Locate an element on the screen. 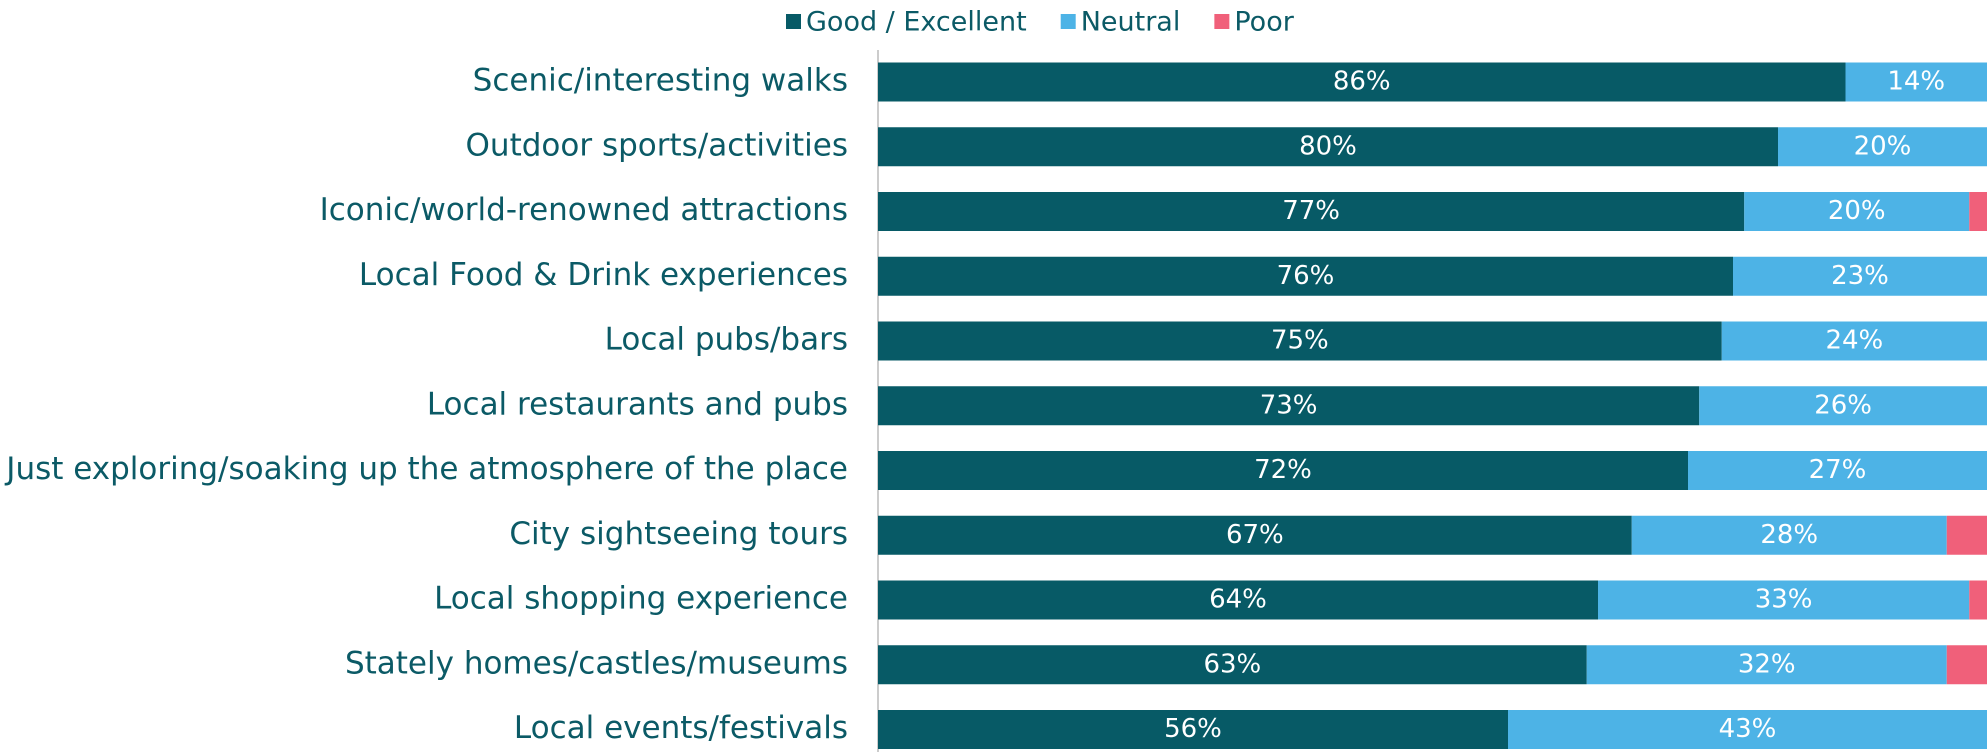 The height and width of the screenshot is (752, 1987). value-label: 86% is located at coordinates (1362, 82).